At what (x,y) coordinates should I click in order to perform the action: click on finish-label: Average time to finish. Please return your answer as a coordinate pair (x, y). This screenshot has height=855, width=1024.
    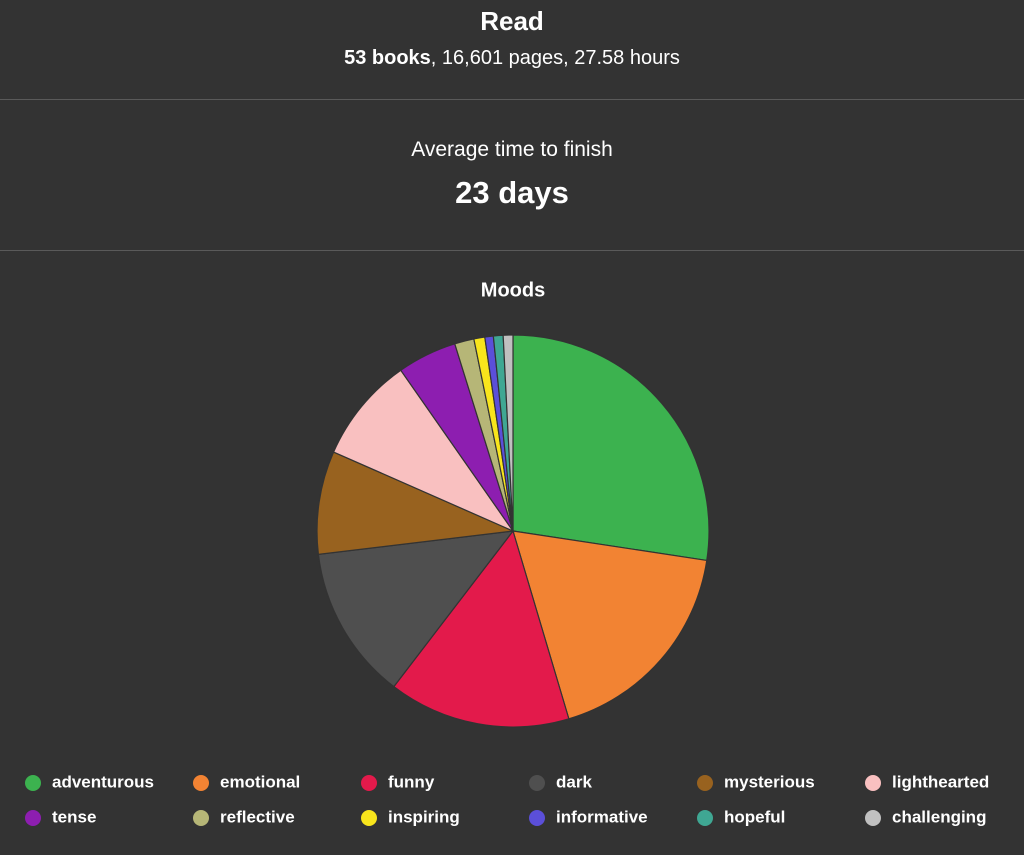
    Looking at the image, I should click on (512, 149).